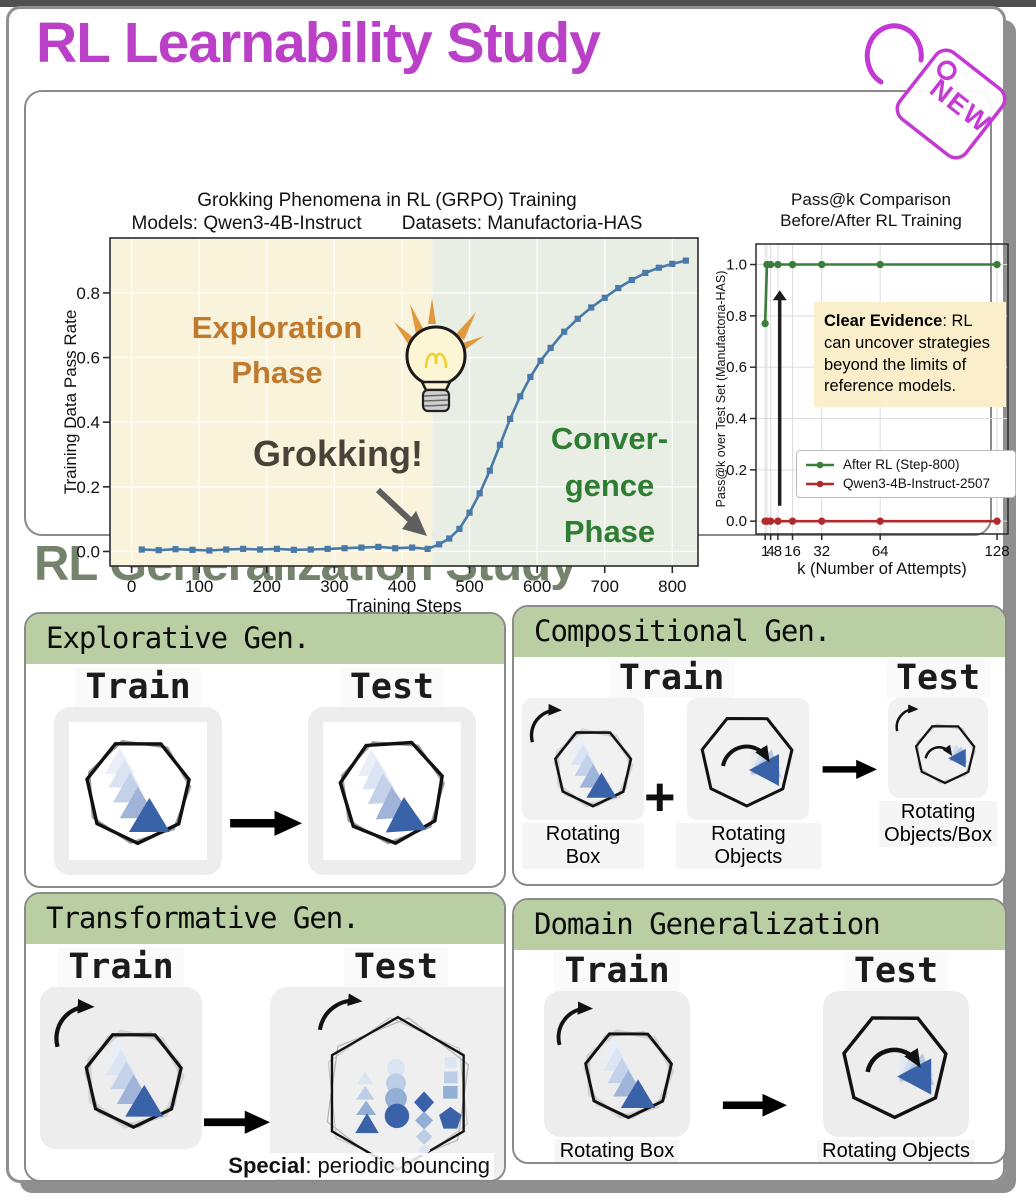 This screenshot has width=1036, height=1200. What do you see at coordinates (265, 750) in the screenshot?
I see `panel-explorative: Explorative Gen. Train Test` at bounding box center [265, 750].